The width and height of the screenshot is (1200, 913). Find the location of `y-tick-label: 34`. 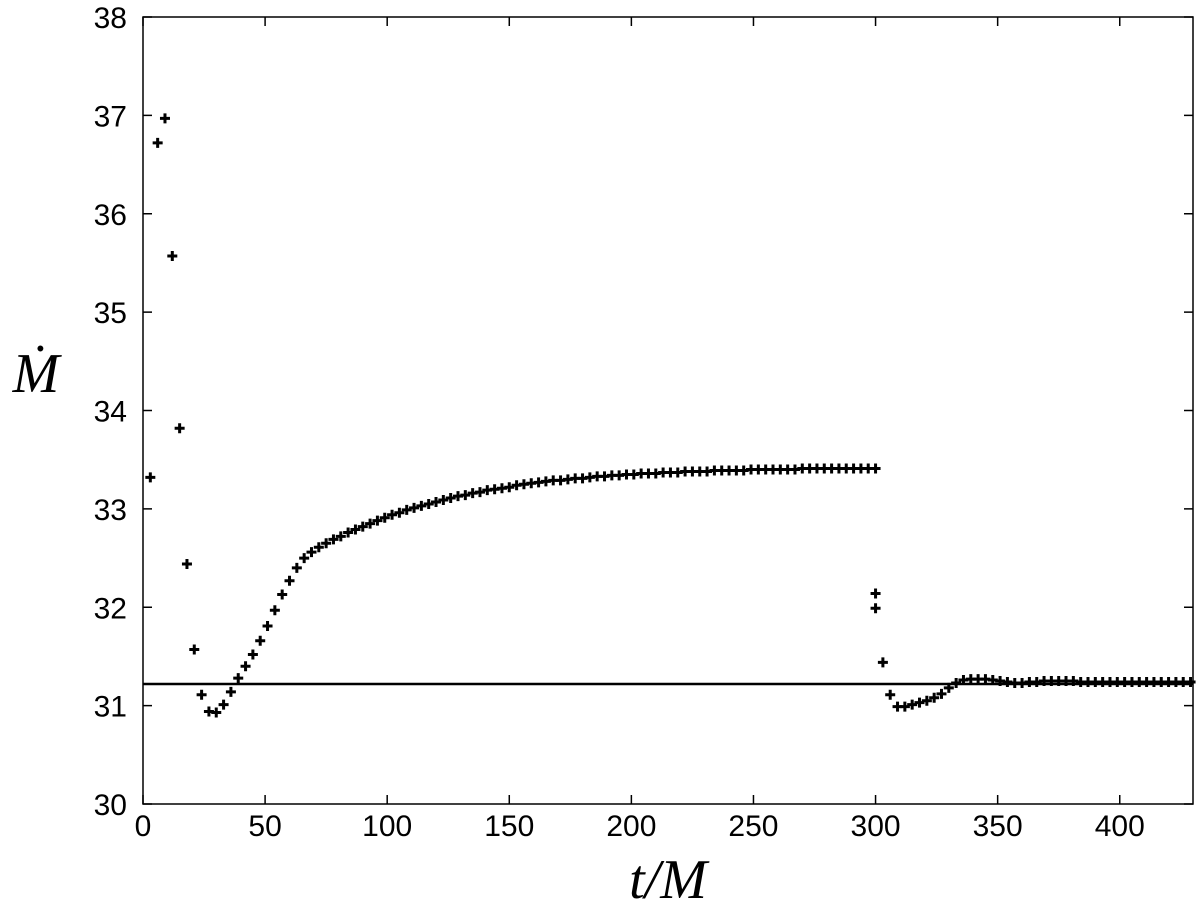

y-tick-label: 34 is located at coordinates (110, 412).